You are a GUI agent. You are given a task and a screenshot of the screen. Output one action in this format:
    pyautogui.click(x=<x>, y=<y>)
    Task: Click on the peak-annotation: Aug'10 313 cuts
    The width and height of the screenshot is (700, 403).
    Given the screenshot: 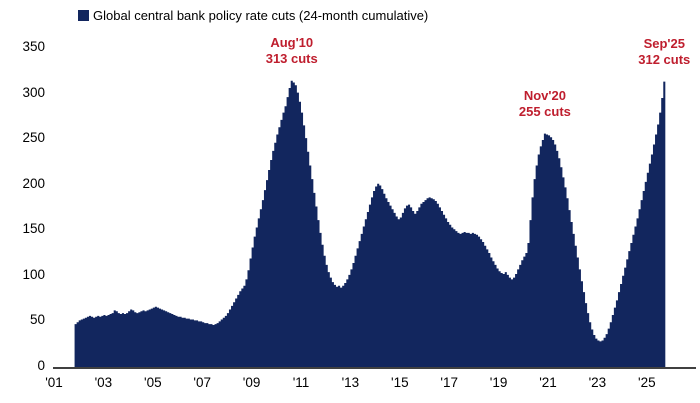 What is the action you would take?
    pyautogui.click(x=292, y=51)
    